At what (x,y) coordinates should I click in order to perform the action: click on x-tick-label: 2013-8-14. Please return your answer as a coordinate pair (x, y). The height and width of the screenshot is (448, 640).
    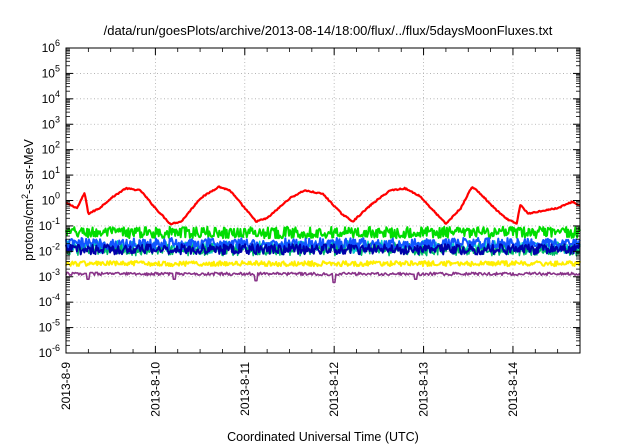
    Looking at the image, I should click on (513, 389).